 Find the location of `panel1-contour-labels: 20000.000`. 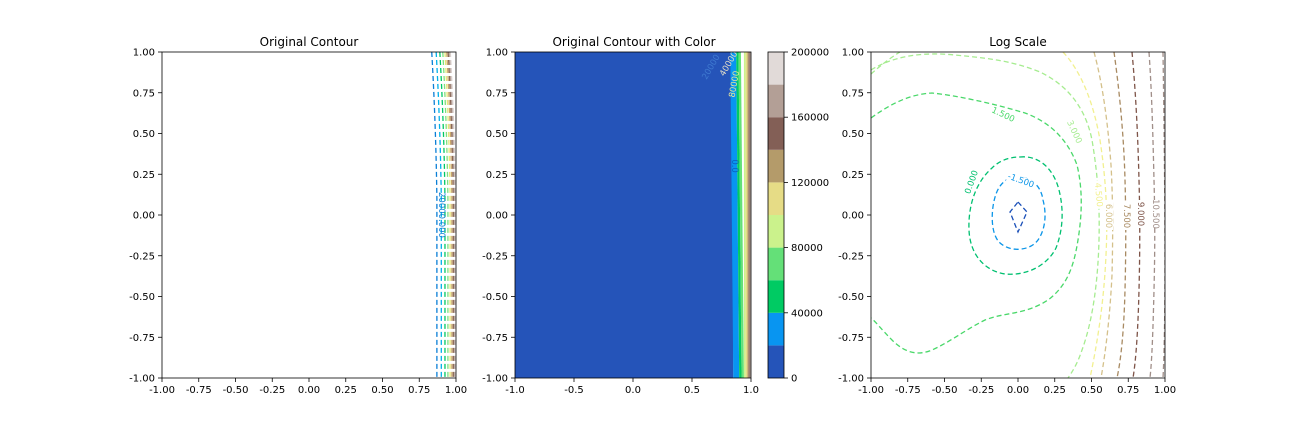

panel1-contour-labels: 20000.000 is located at coordinates (441, 215).